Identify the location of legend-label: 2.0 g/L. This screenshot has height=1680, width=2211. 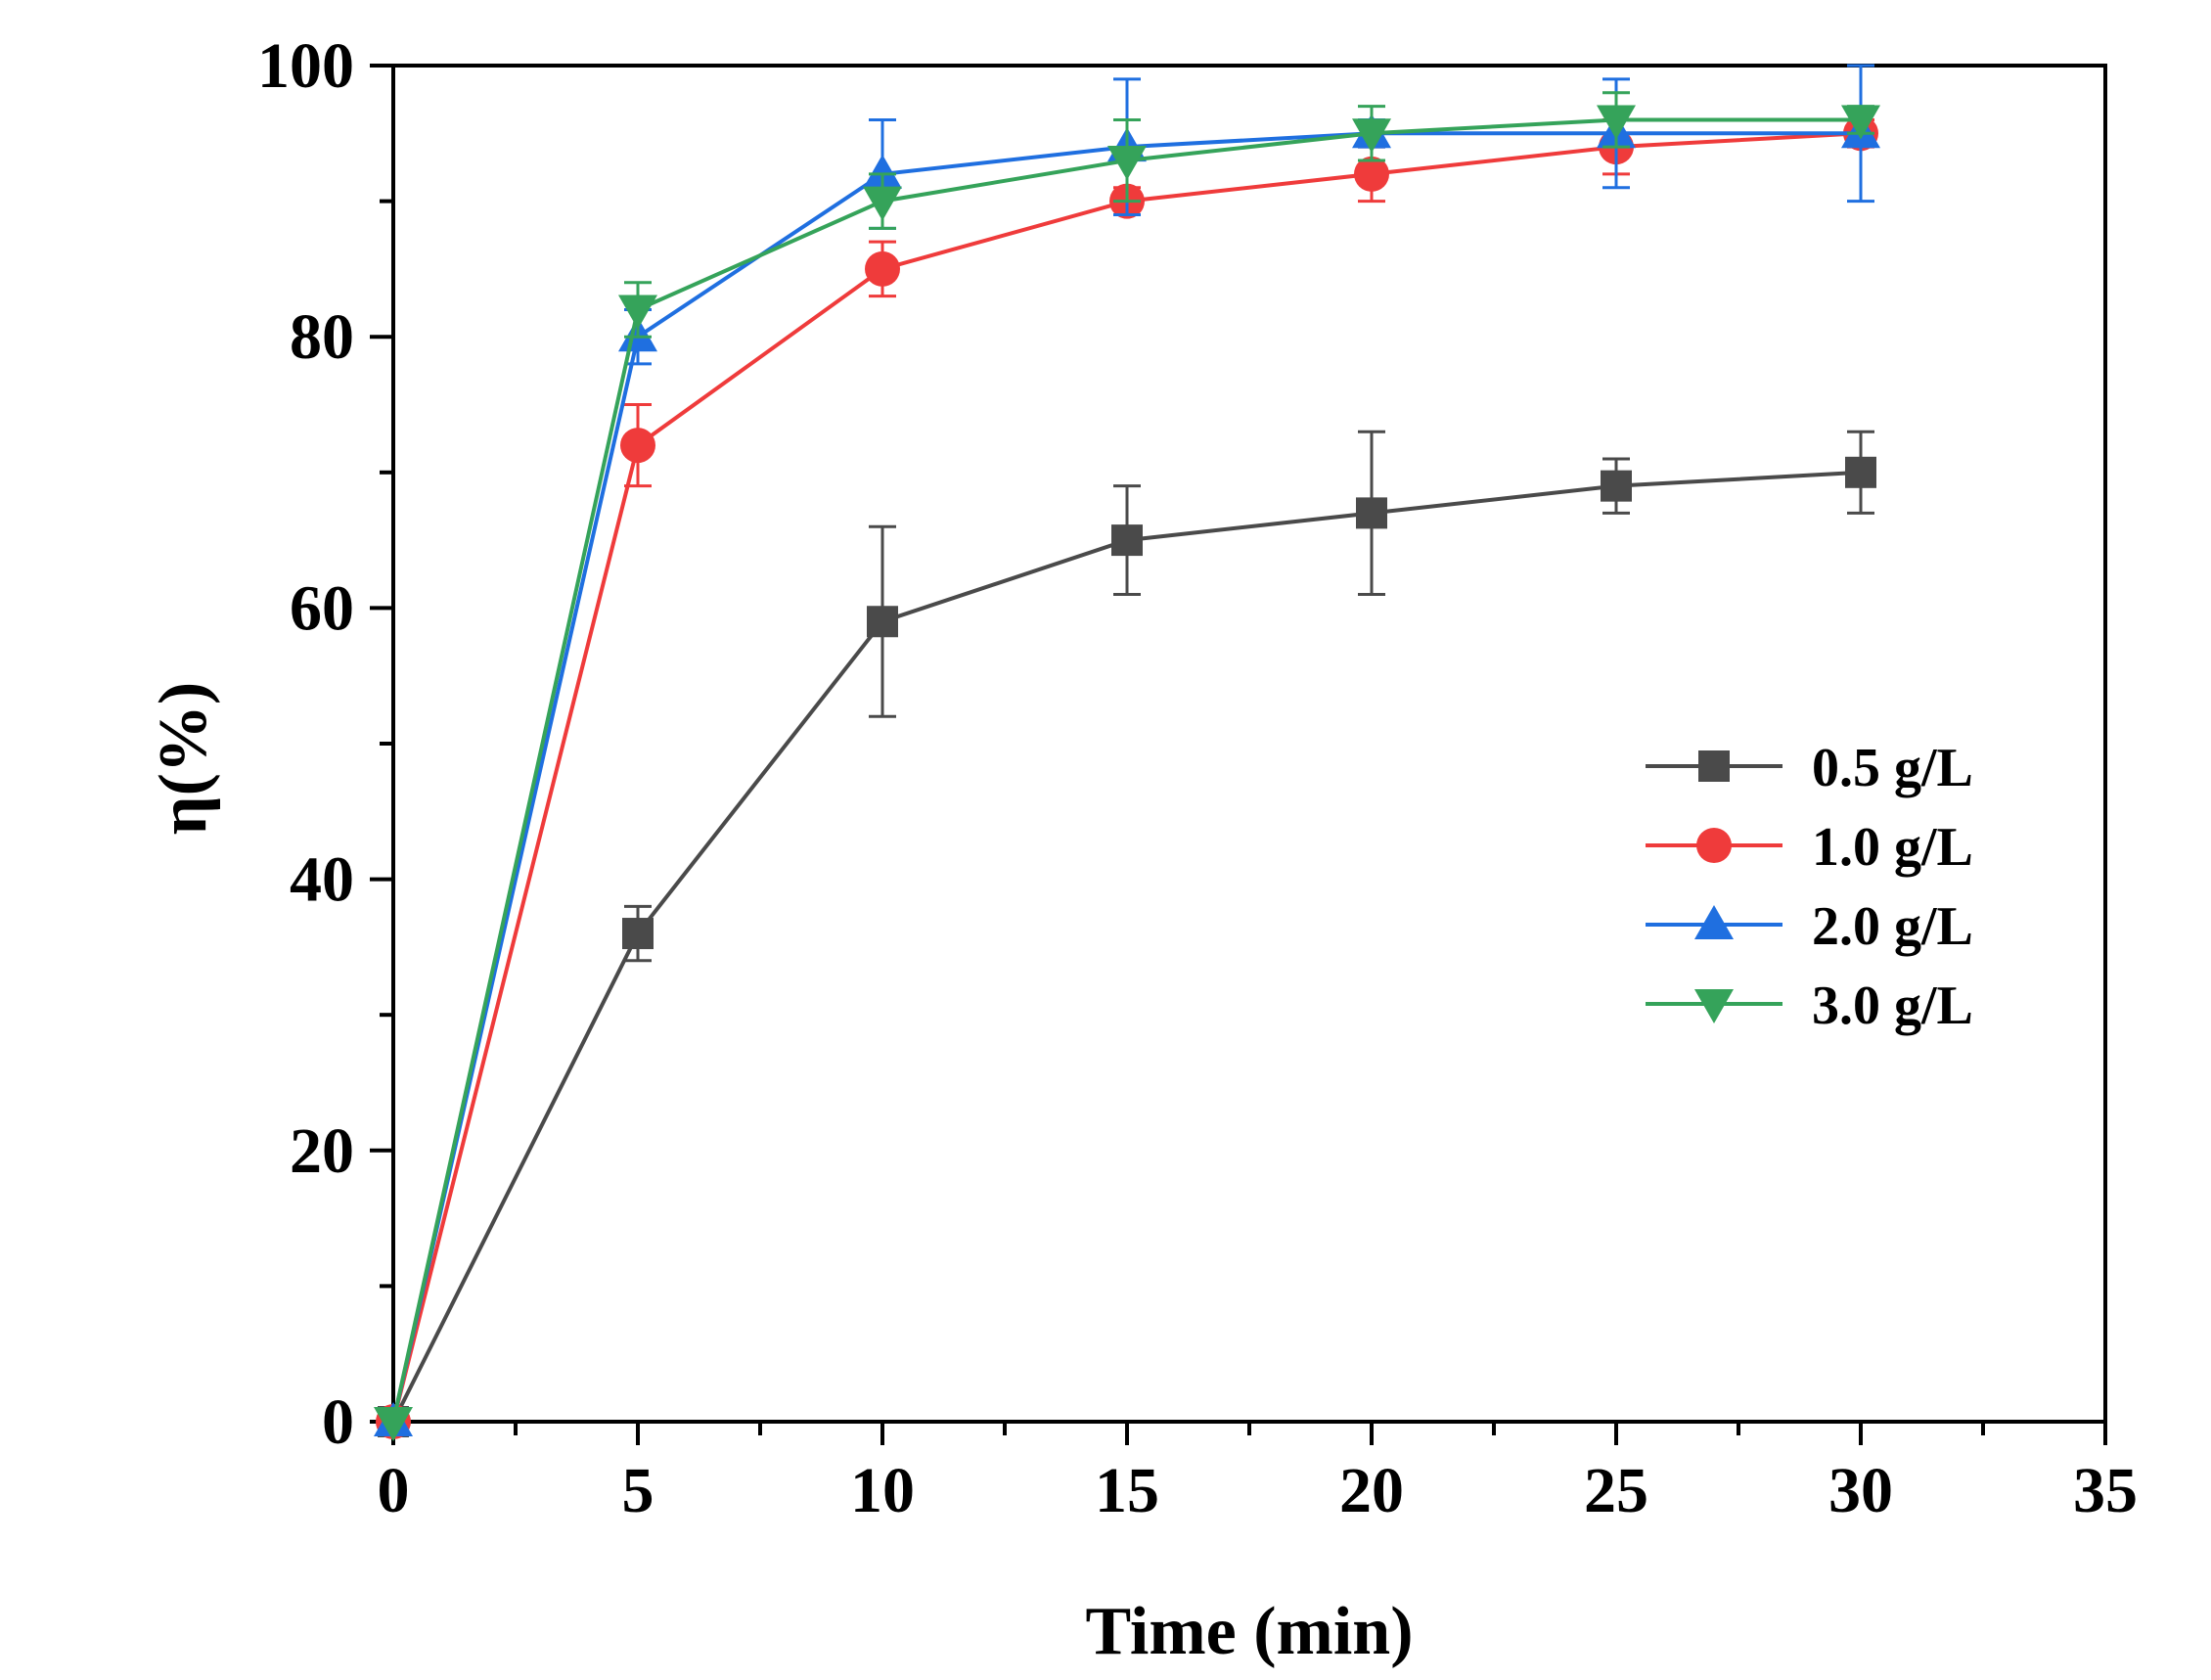
(1892, 926).